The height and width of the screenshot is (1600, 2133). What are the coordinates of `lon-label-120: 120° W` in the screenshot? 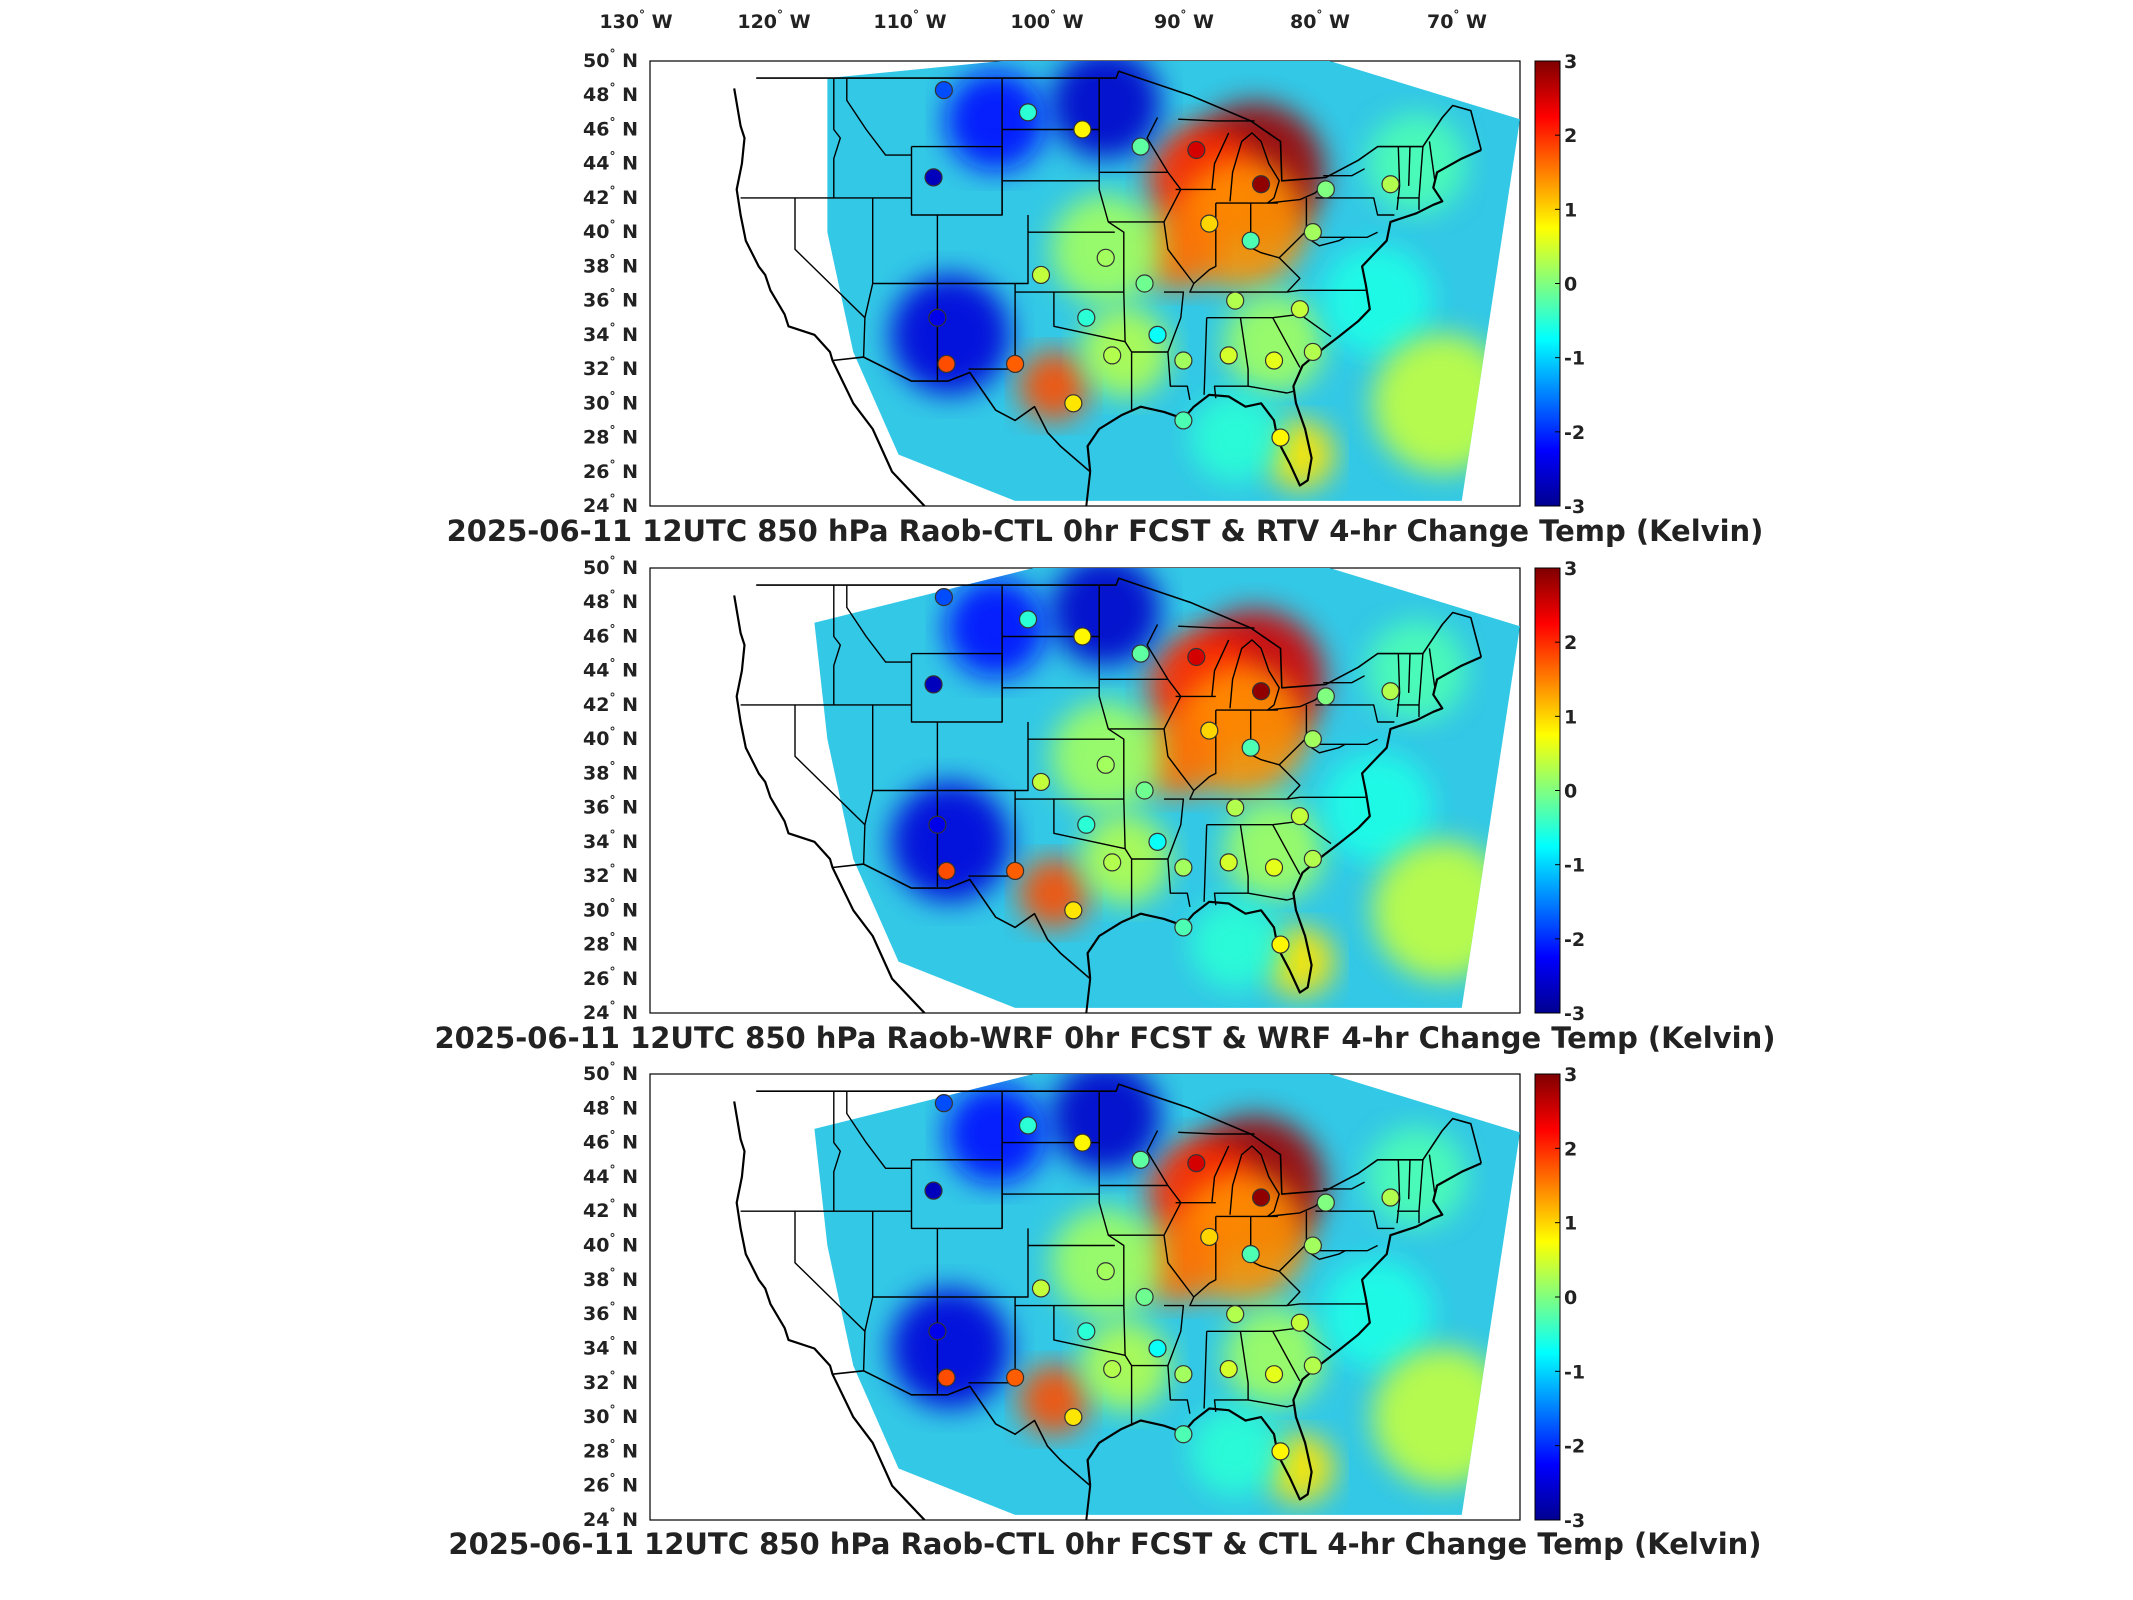 It's located at (773, 20).